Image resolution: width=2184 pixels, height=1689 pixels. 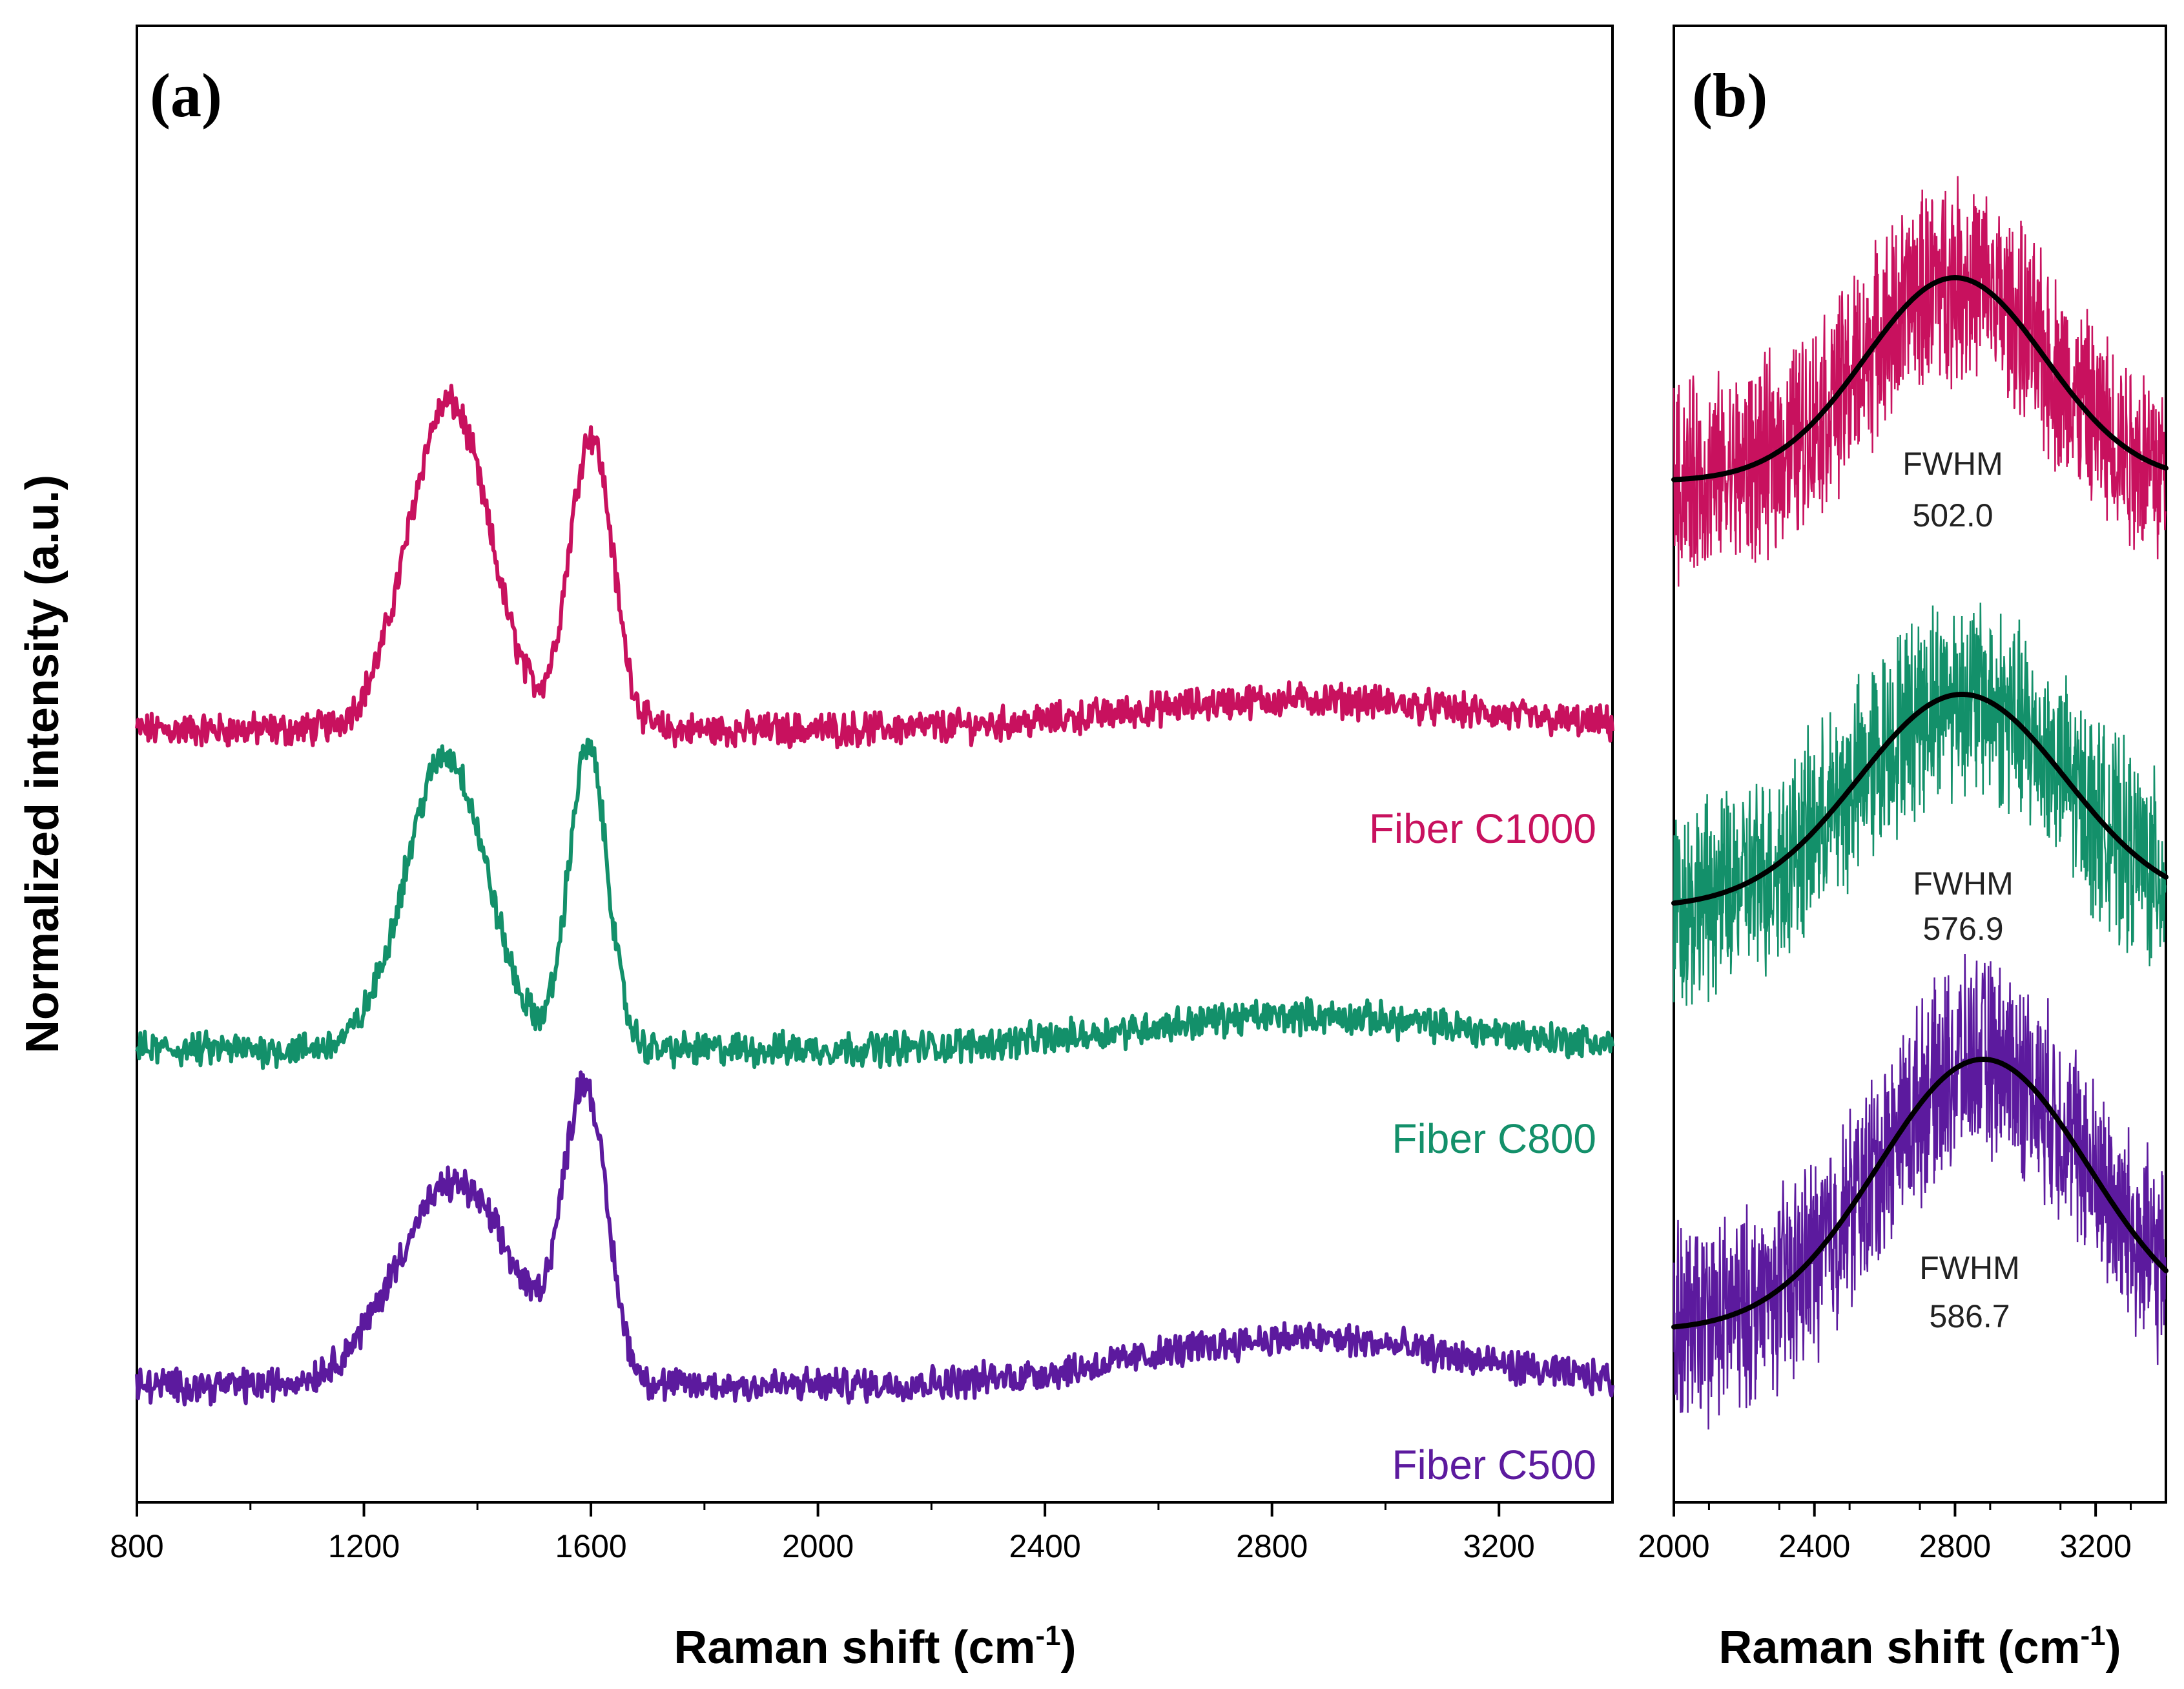 I want to click on panel-a-tag: (a), so click(x=186, y=95).